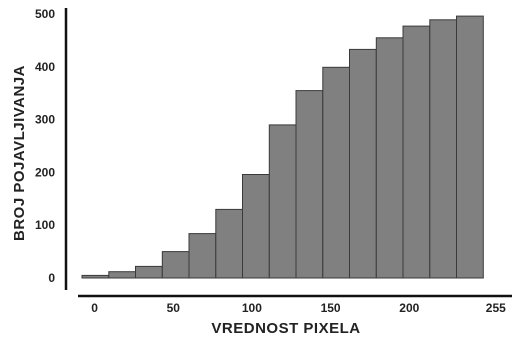 Image resolution: width=518 pixels, height=346 pixels. What do you see at coordinates (252, 308) in the screenshot?
I see `x-tick-label-2: 100` at bounding box center [252, 308].